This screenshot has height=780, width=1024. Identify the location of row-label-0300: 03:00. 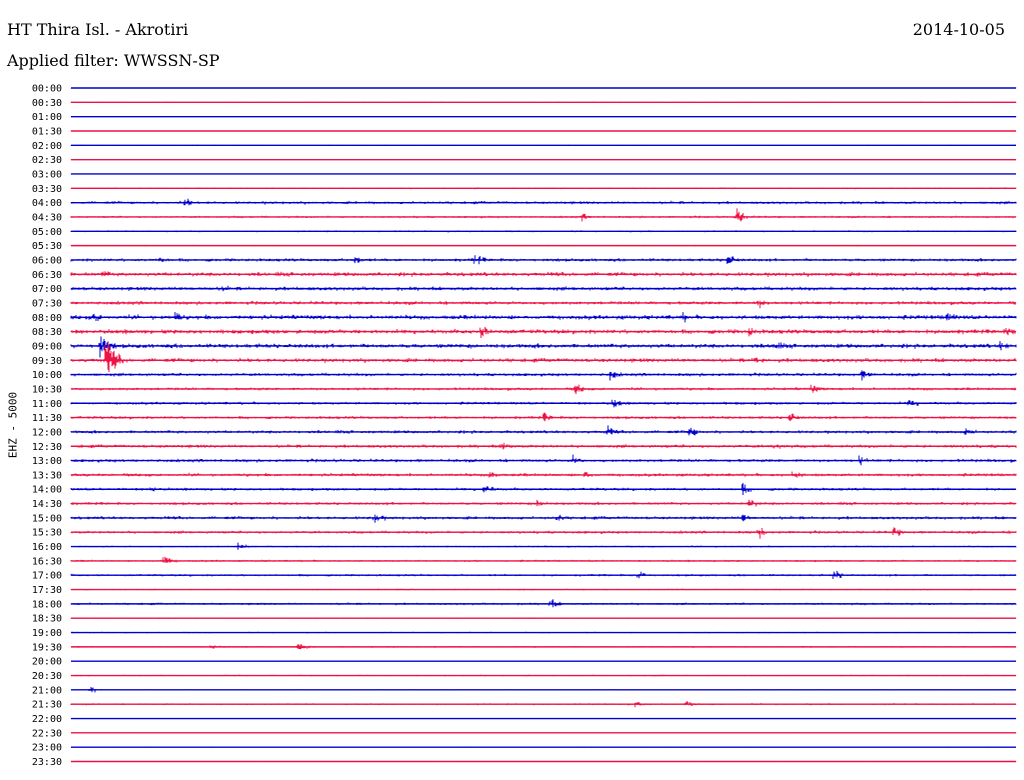
(47, 174).